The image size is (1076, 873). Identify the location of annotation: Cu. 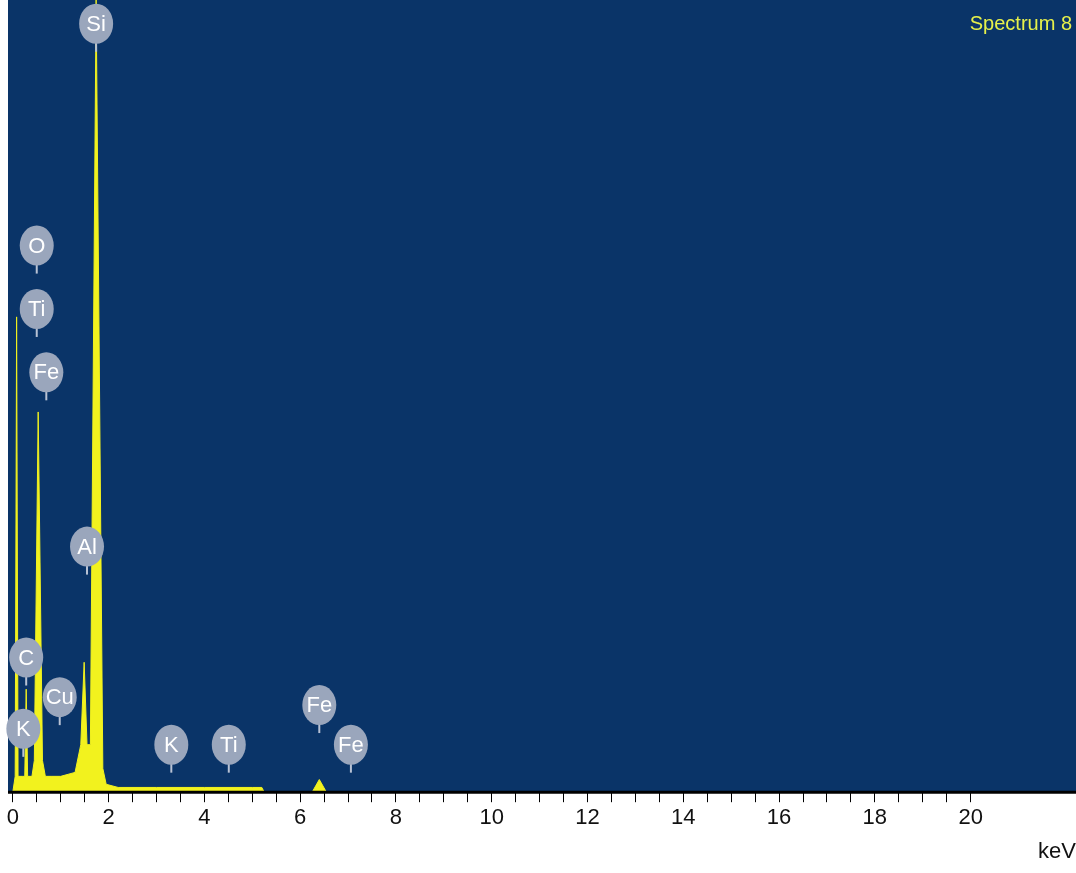
(59, 697).